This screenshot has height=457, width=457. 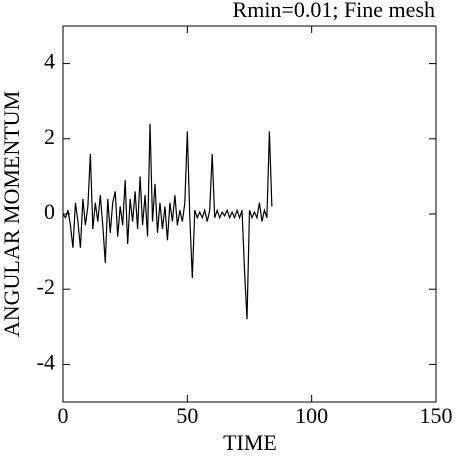 I want to click on chart-title: Rmin=0.01; Fine mesh, so click(x=334, y=11).